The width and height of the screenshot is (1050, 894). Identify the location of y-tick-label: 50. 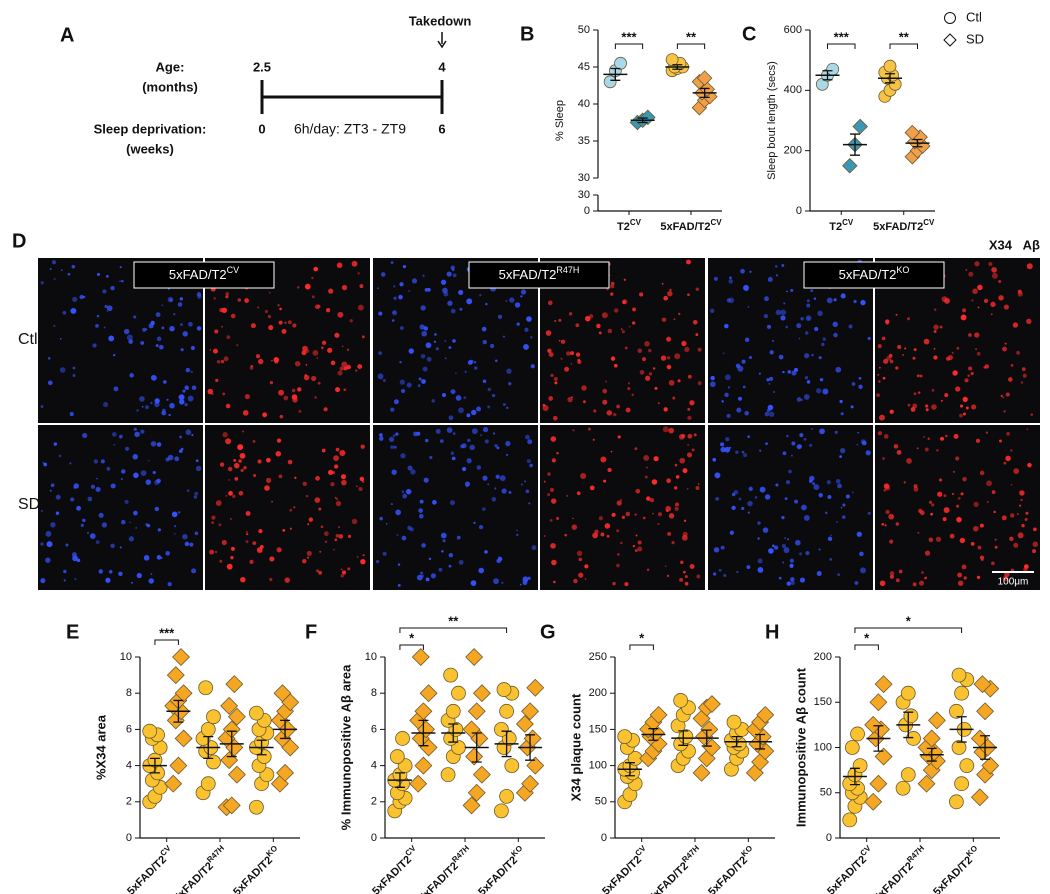
(601, 802).